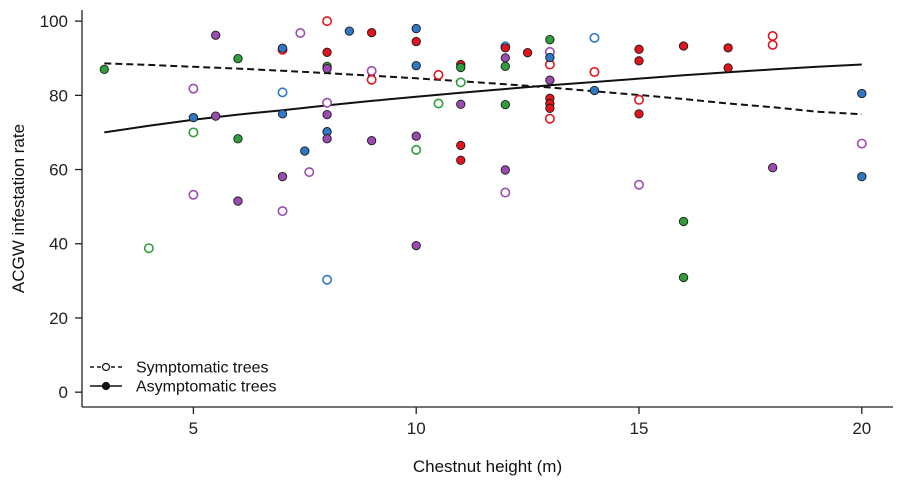 The width and height of the screenshot is (905, 481). Describe the element at coordinates (487, 466) in the screenshot. I see `x-axis-title: Chestnut height (m)` at that location.